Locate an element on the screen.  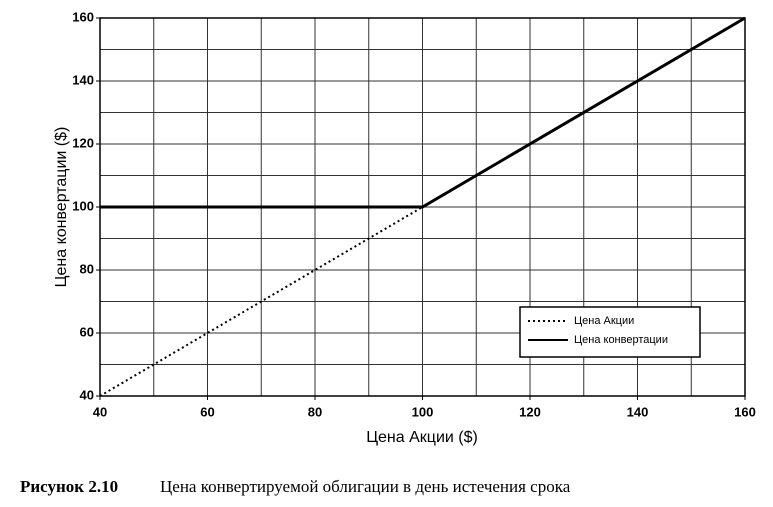
x-tick-label: 40 is located at coordinates (100, 411).